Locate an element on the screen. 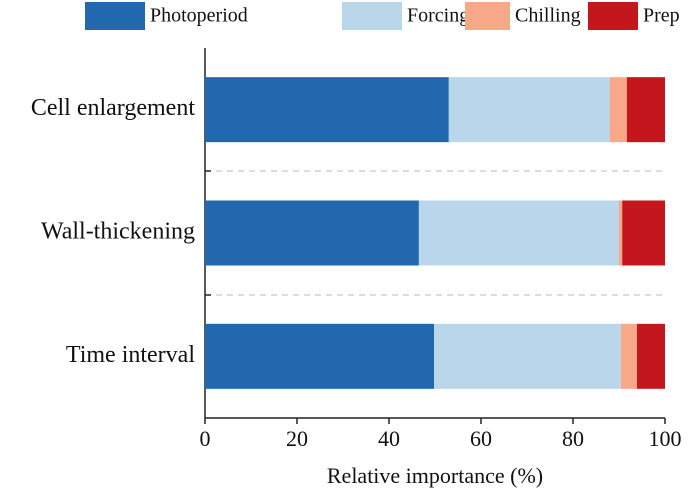 This screenshot has width=700, height=499. legend-label: Chilling is located at coordinates (548, 16).